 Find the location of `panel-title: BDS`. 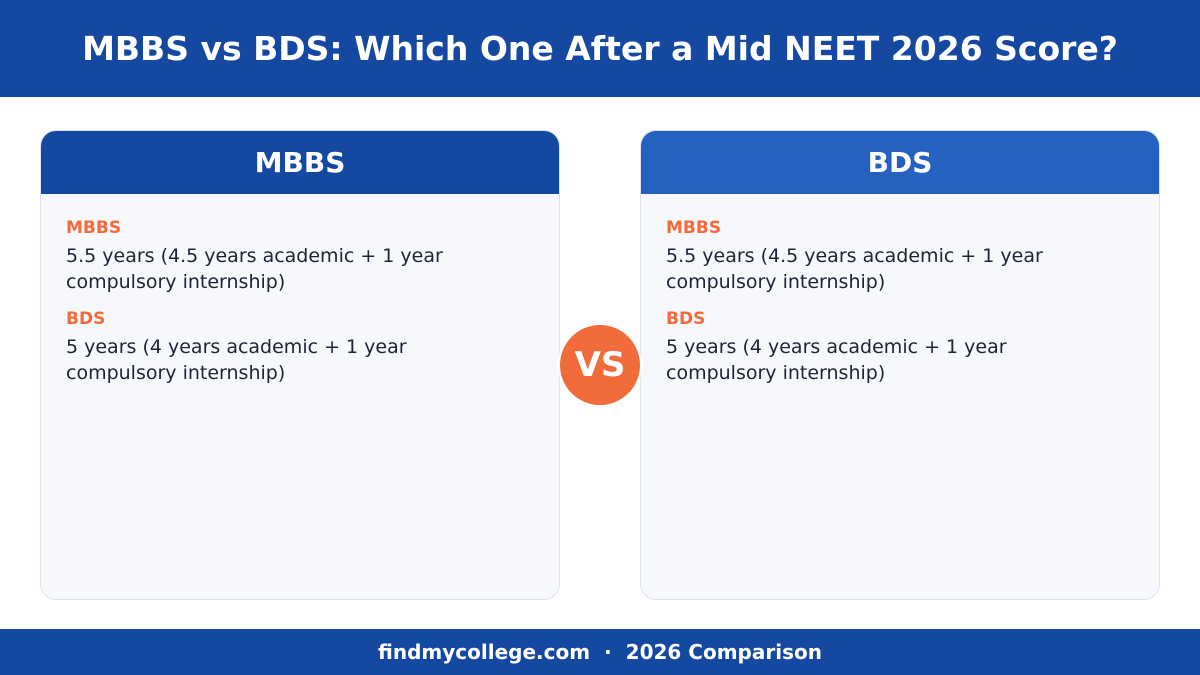

panel-title: BDS is located at coordinates (900, 162).